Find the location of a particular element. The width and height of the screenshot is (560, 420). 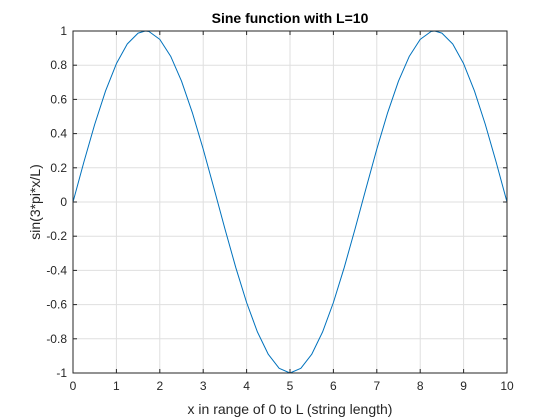

y-tick-label: -0.2 is located at coordinates (56, 236).